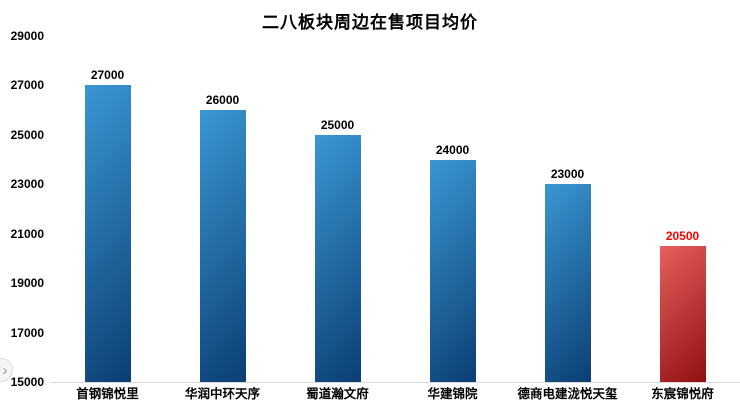 The image size is (740, 413). Describe the element at coordinates (25, 209) in the screenshot. I see `y-axis: 15000 17000 19000 21000 23000 25000 27000 29000` at that location.